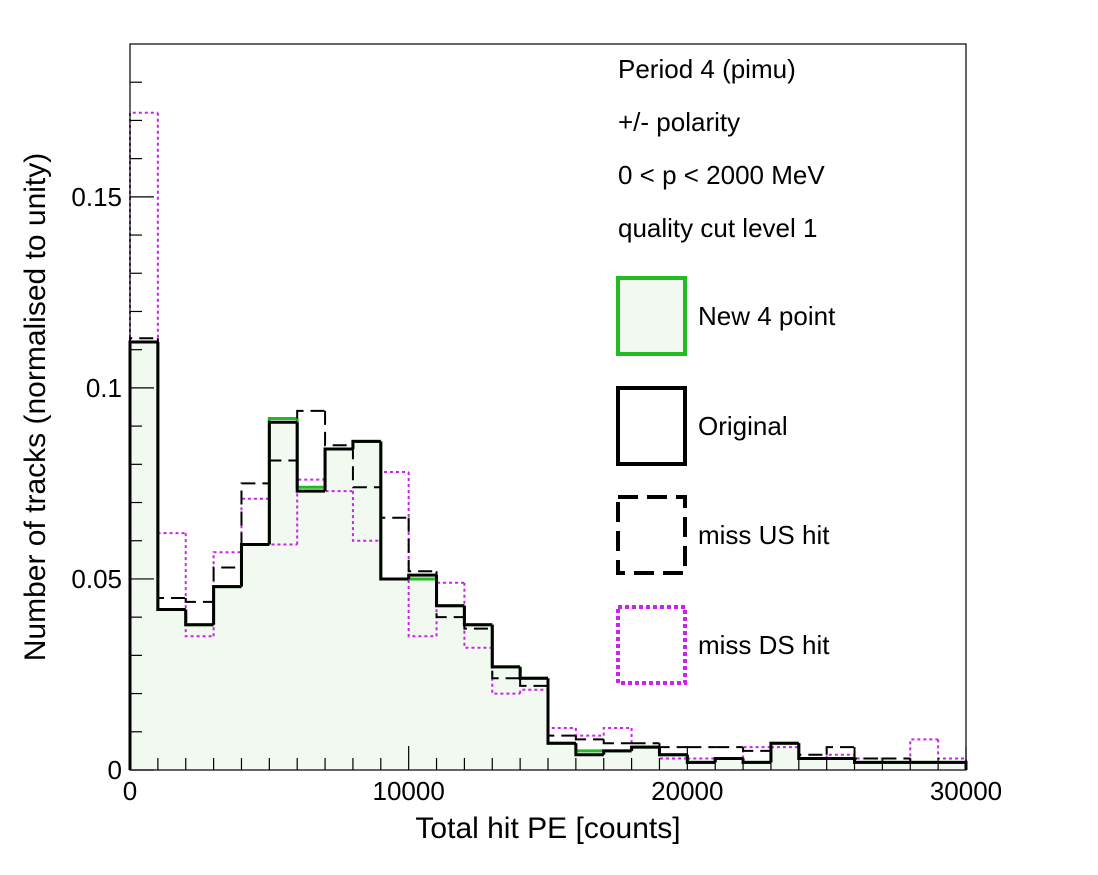 Image resolution: width=1098 pixels, height=875 pixels. What do you see at coordinates (966, 791) in the screenshot?
I see `x-tick-label: 30000` at bounding box center [966, 791].